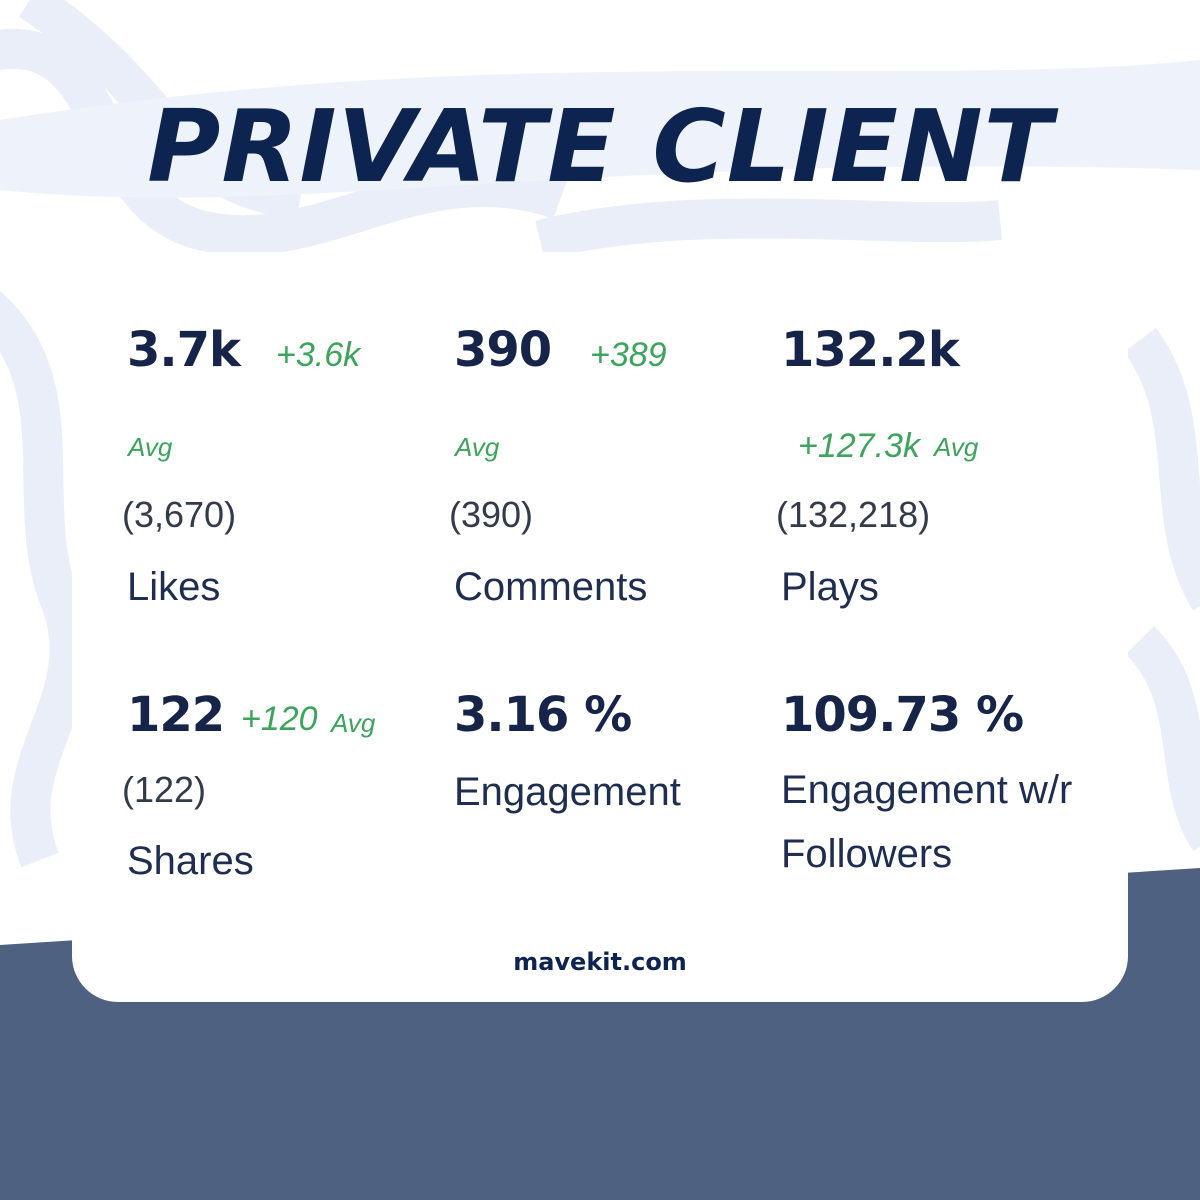 The image size is (1200, 1200). What do you see at coordinates (164, 789) in the screenshot?
I see `stat-exact: (122)` at bounding box center [164, 789].